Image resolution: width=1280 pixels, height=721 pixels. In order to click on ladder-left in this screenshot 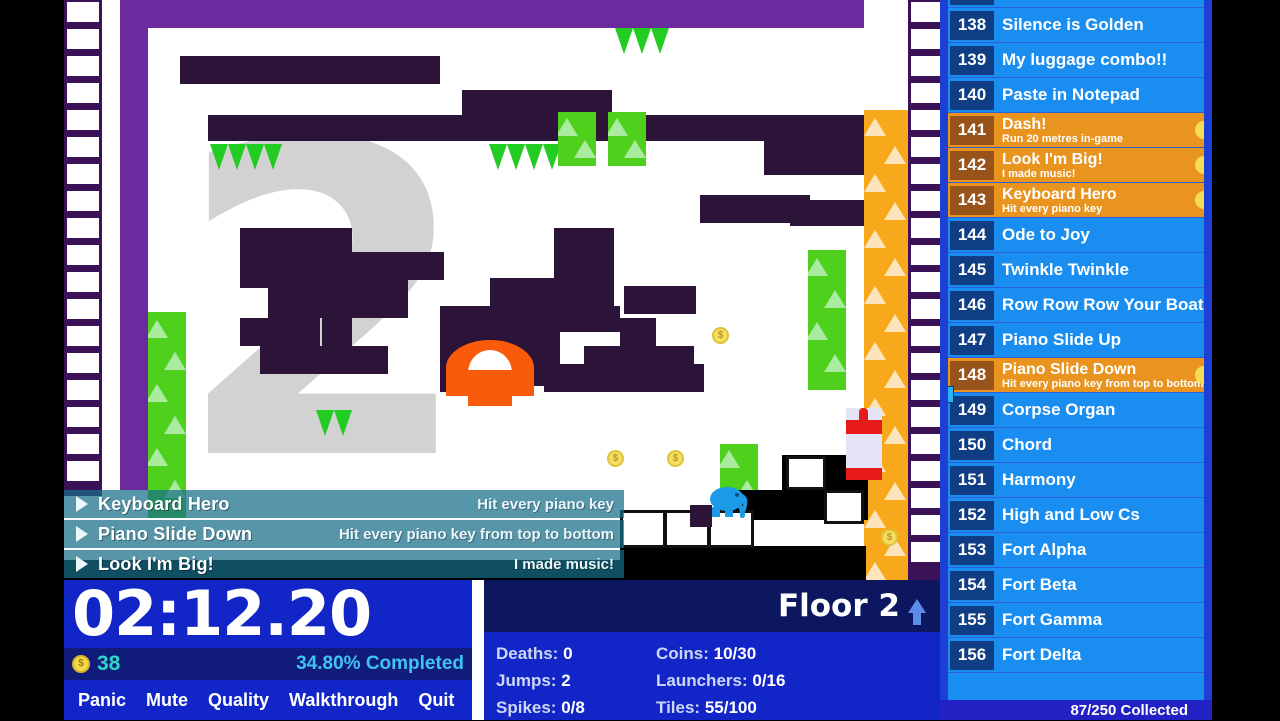, I will do `click(83, 248)`.